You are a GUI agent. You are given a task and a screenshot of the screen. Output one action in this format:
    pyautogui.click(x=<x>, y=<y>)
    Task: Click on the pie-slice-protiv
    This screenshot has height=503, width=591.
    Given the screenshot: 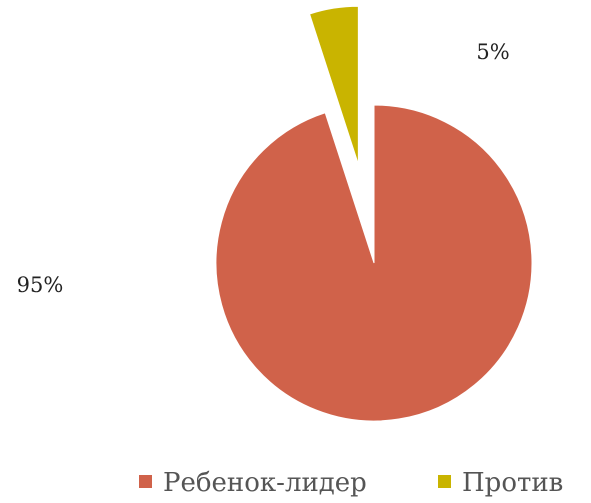 What is the action you would take?
    pyautogui.click(x=333, y=85)
    